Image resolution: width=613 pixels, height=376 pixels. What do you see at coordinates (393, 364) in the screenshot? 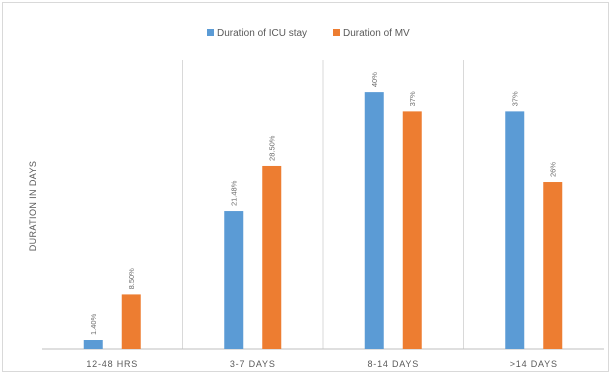
I see `x-tick-label: 8-14 DAYS` at bounding box center [393, 364].